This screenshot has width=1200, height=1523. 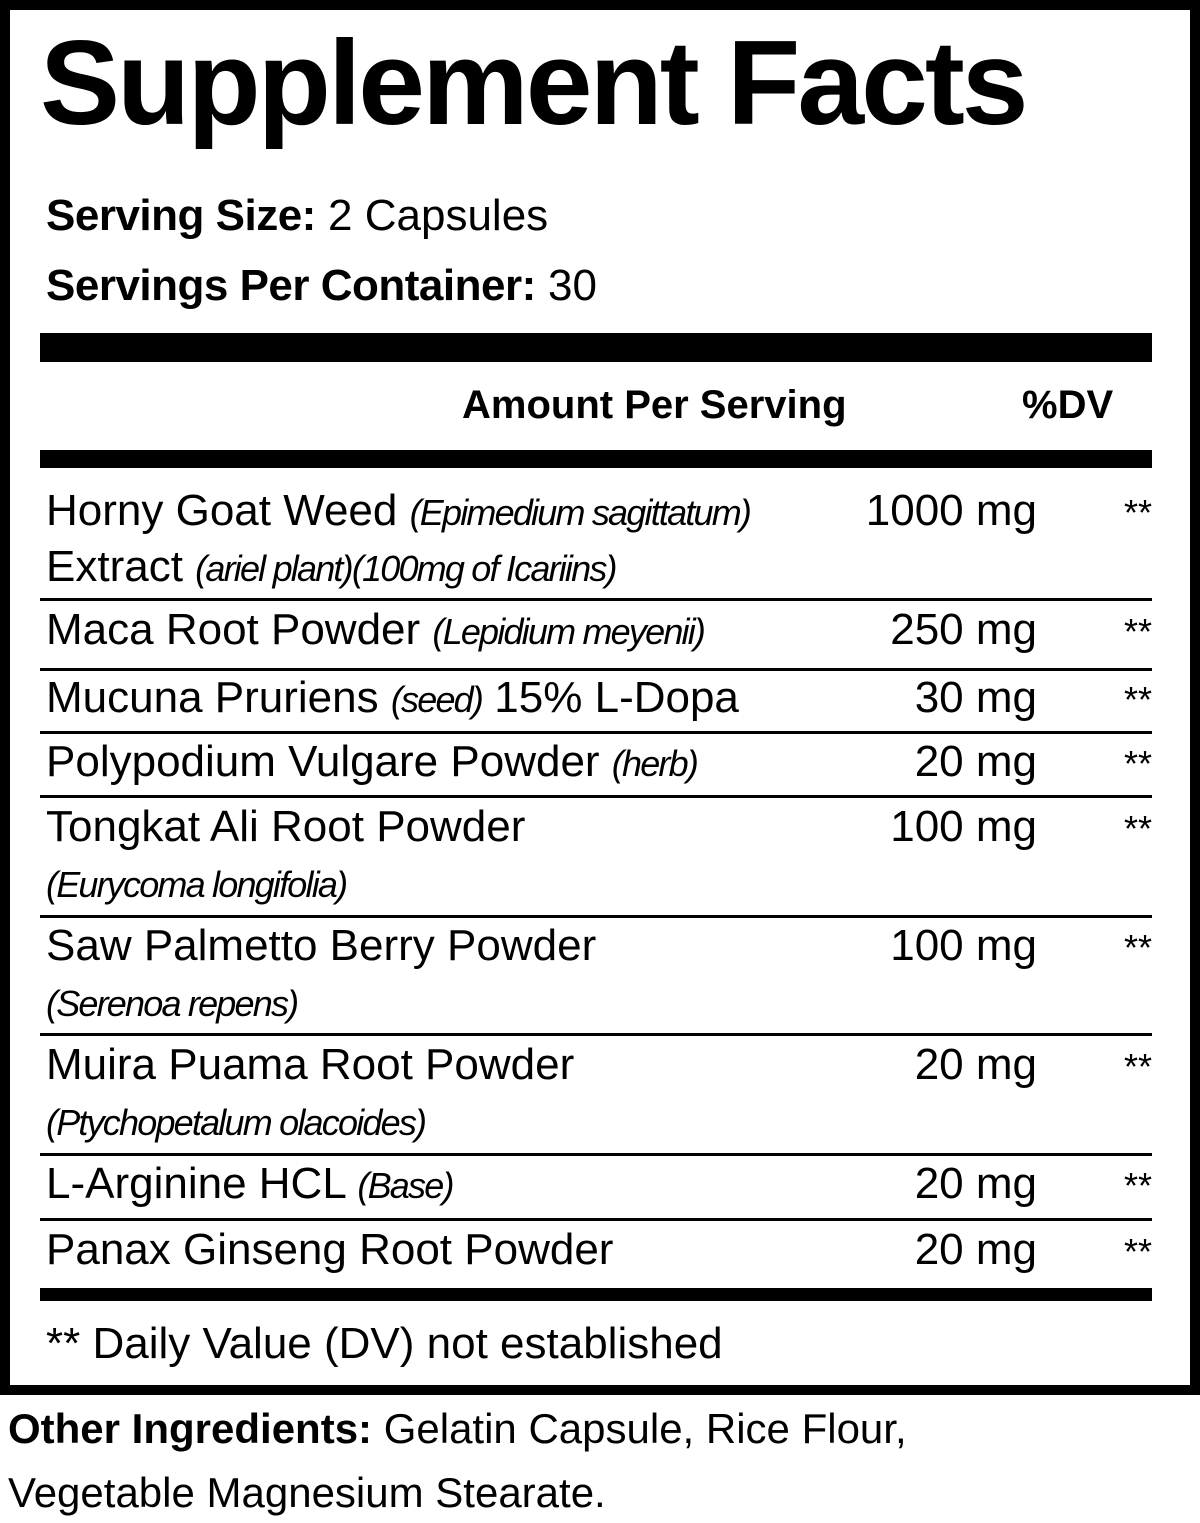 I want to click on ingredient-name-line: (Ptychopetalum olacoides), so click(x=236, y=1122).